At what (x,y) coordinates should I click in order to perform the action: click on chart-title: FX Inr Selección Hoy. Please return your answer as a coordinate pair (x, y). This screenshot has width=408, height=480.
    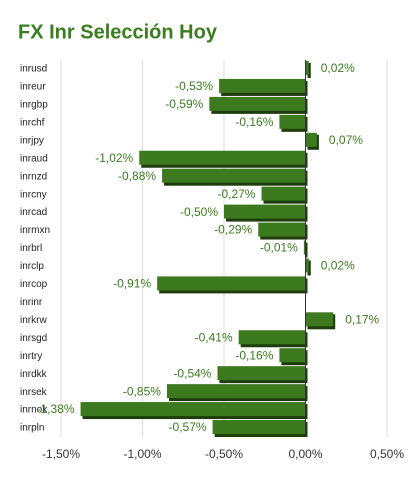
    Looking at the image, I should click on (118, 32).